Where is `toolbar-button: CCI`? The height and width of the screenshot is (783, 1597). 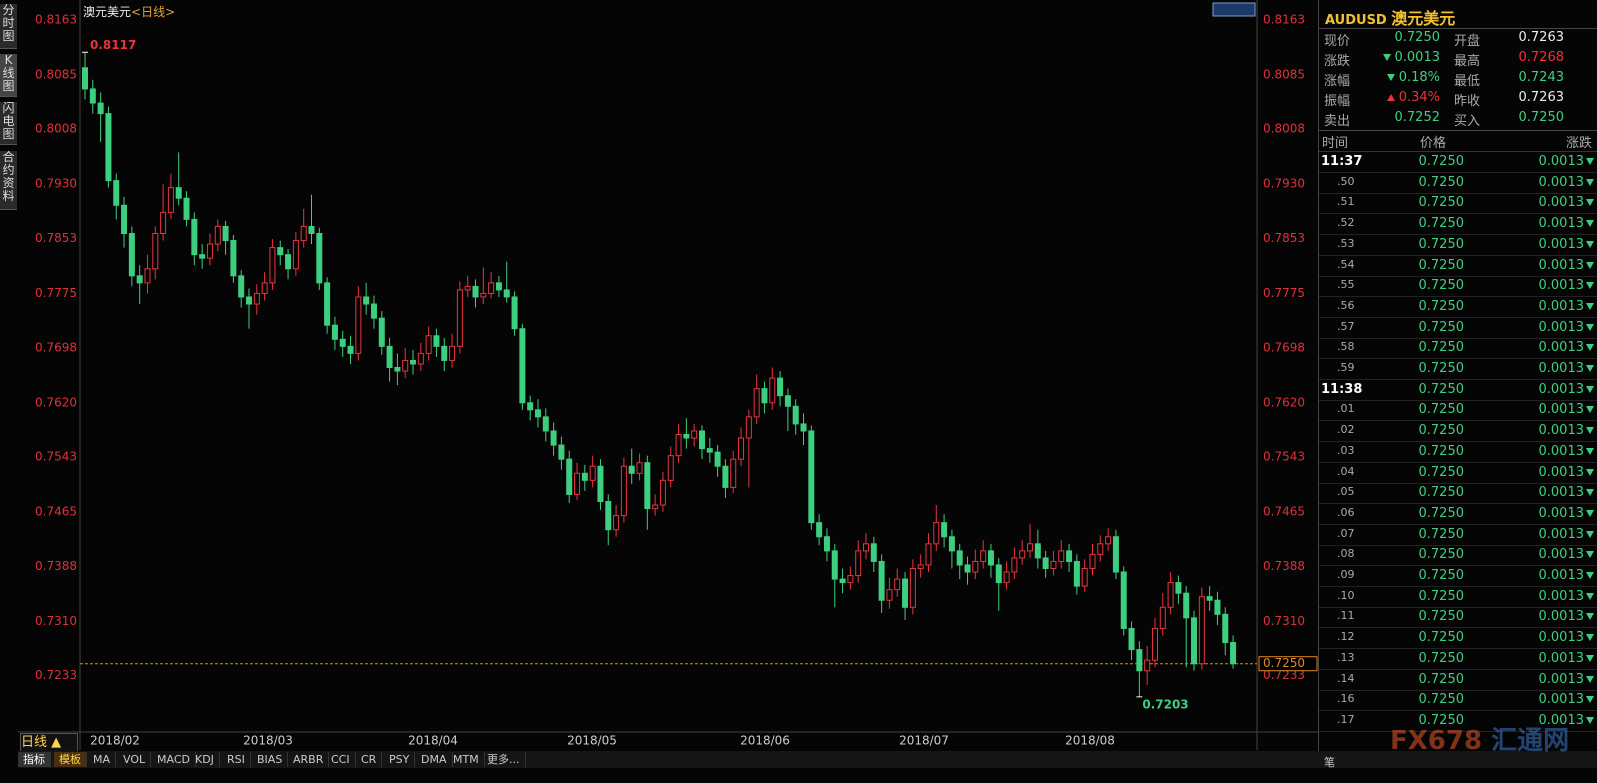
toolbar-button: CCI is located at coordinates (341, 759).